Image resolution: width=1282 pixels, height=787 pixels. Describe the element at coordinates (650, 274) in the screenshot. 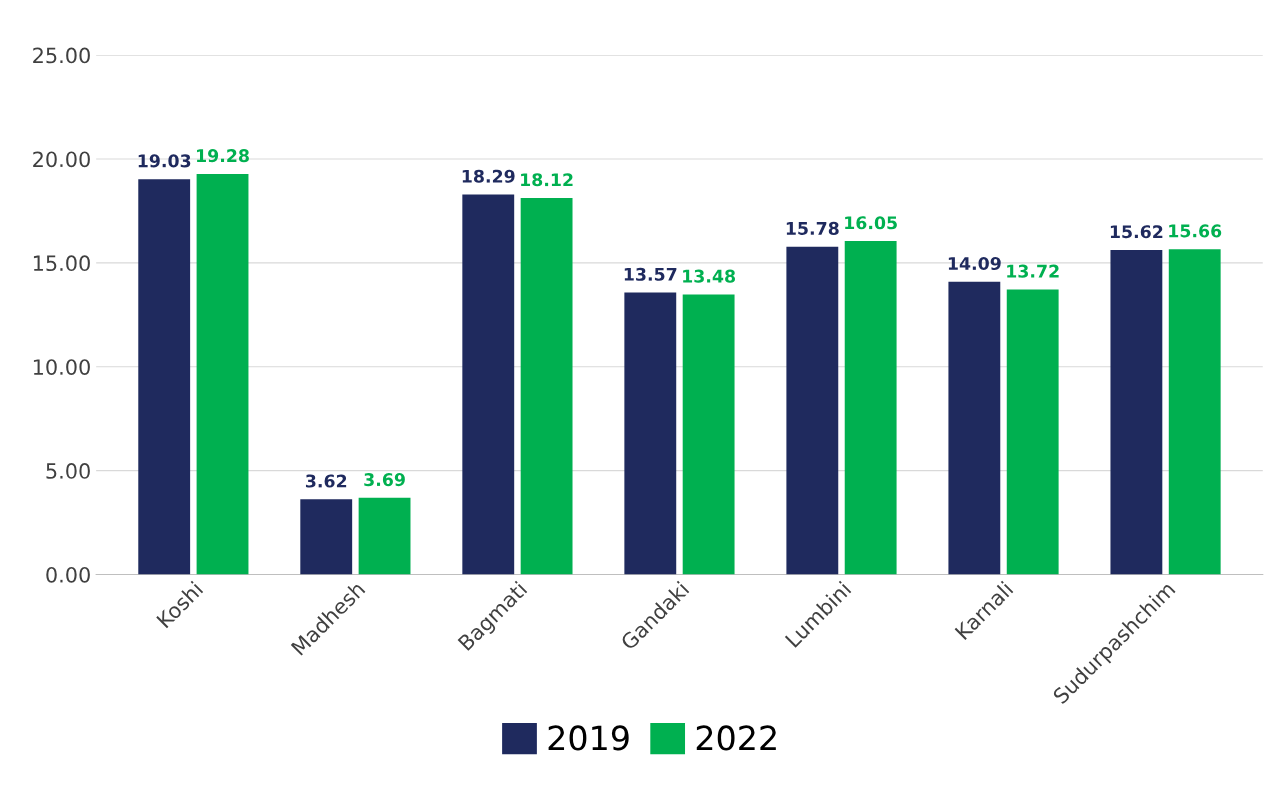

I see `data-label: 13.57` at that location.